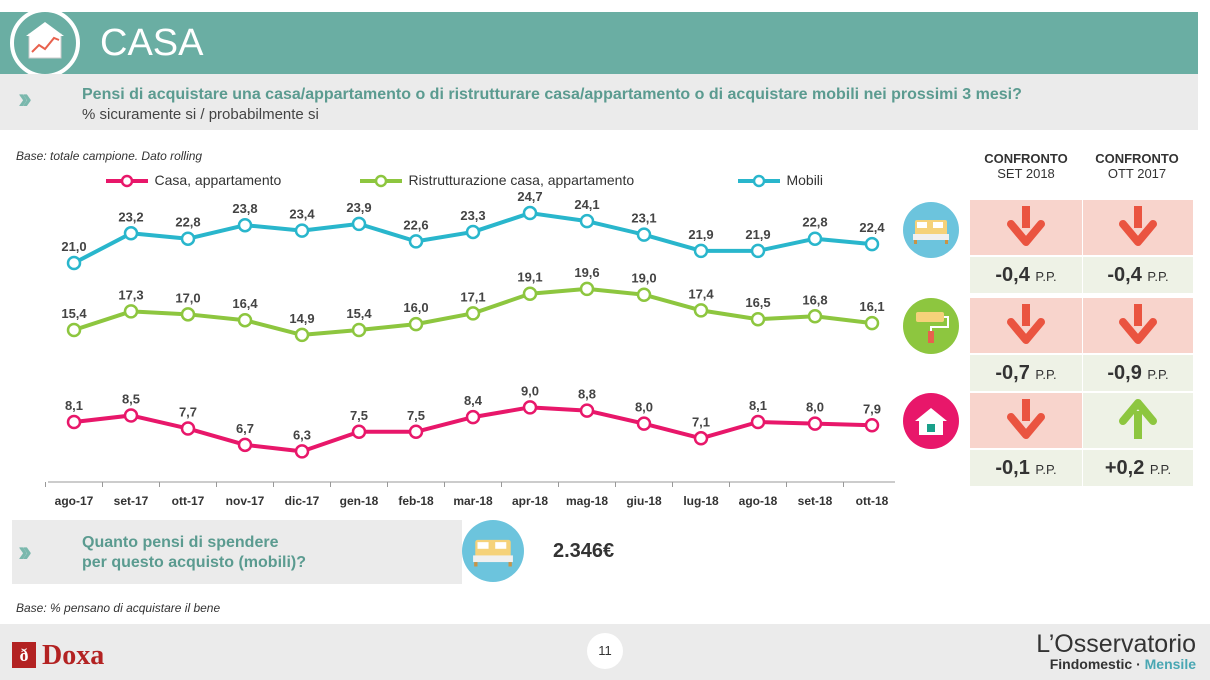 Image resolution: width=1210 pixels, height=680 pixels. I want to click on data-label: 17,4, so click(701, 293).